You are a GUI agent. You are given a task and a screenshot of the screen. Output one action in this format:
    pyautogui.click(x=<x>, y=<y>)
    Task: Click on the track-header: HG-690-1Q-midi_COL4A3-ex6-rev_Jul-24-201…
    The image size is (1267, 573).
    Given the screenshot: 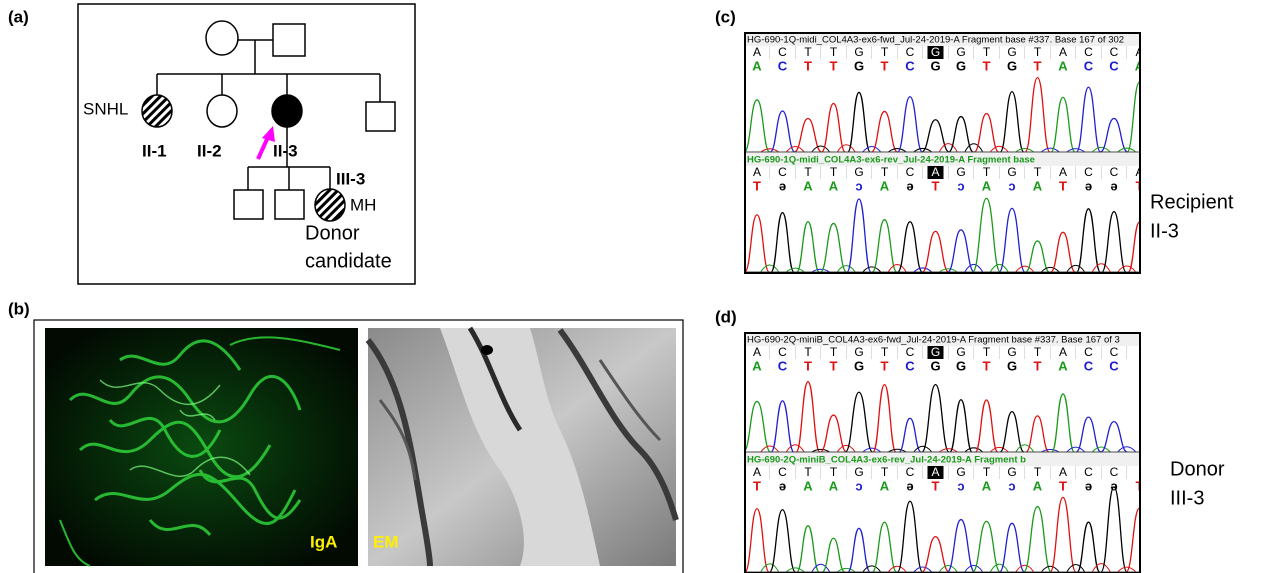 What is the action you would take?
    pyautogui.click(x=891, y=160)
    